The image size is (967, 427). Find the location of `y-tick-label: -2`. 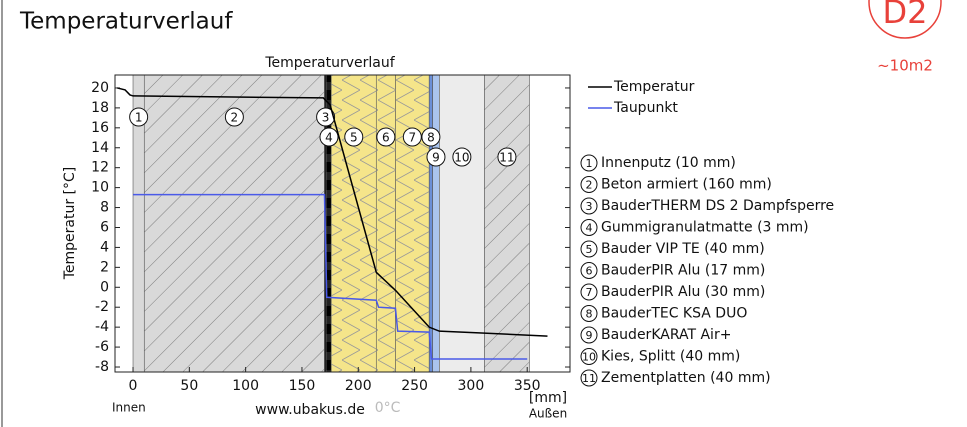

y-tick-label: -2 is located at coordinates (102, 307).